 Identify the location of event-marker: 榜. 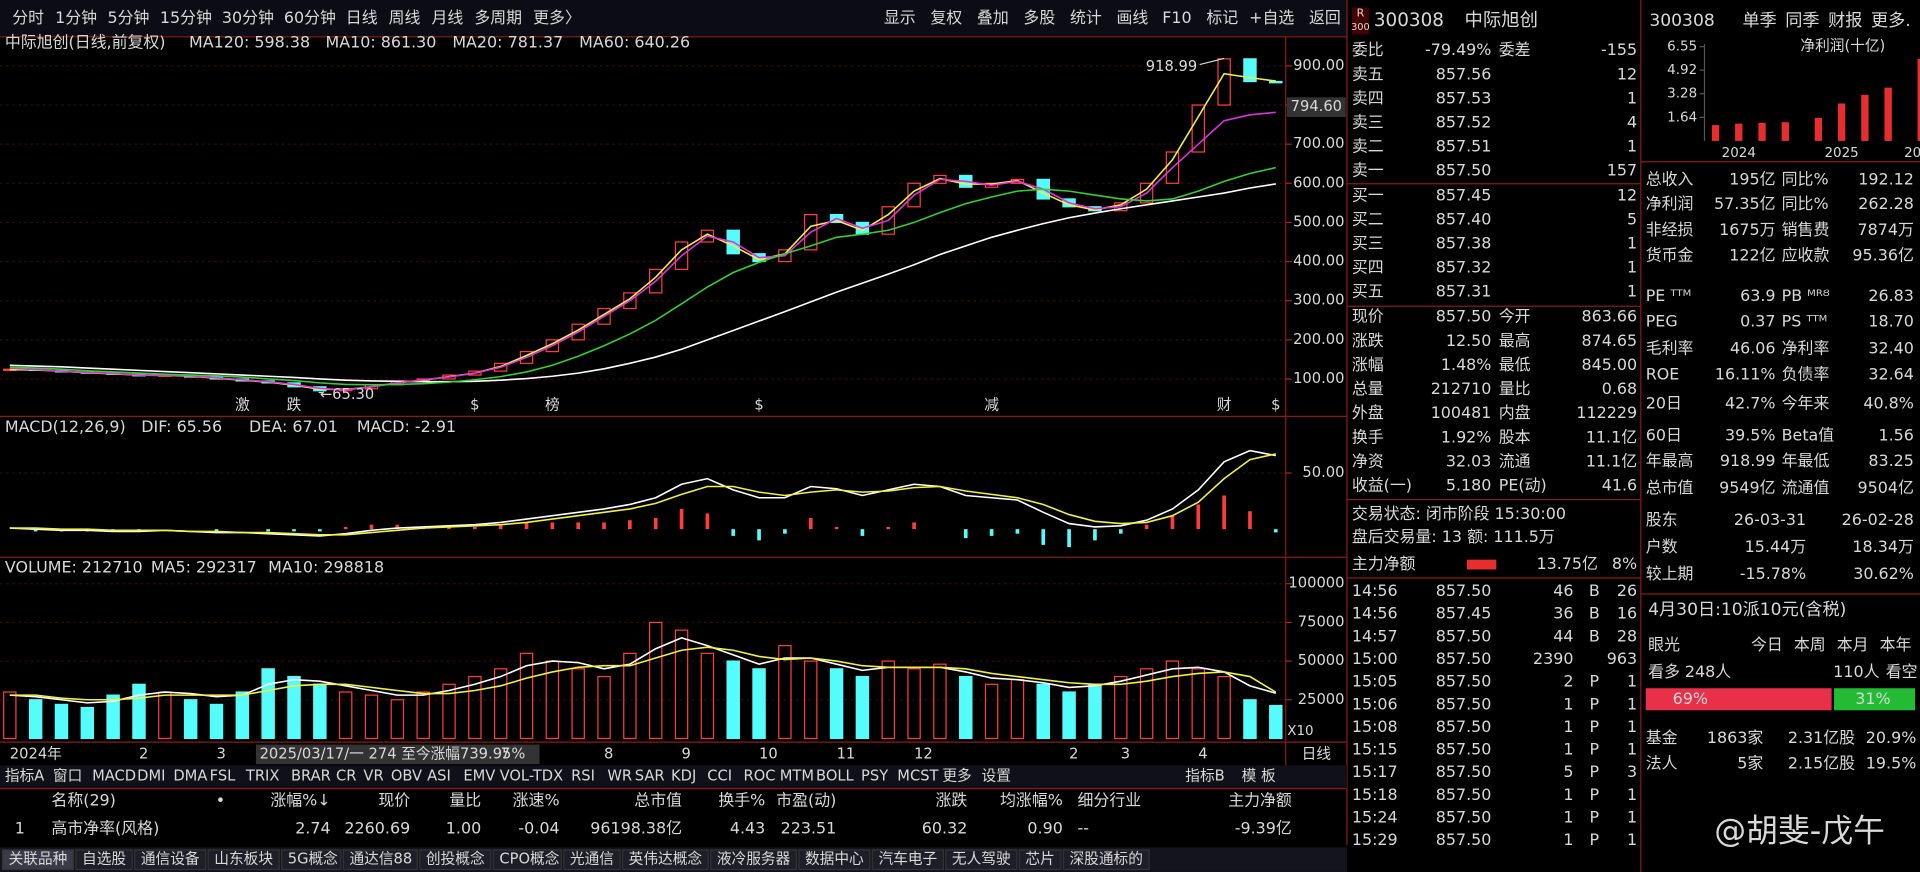
(552, 404).